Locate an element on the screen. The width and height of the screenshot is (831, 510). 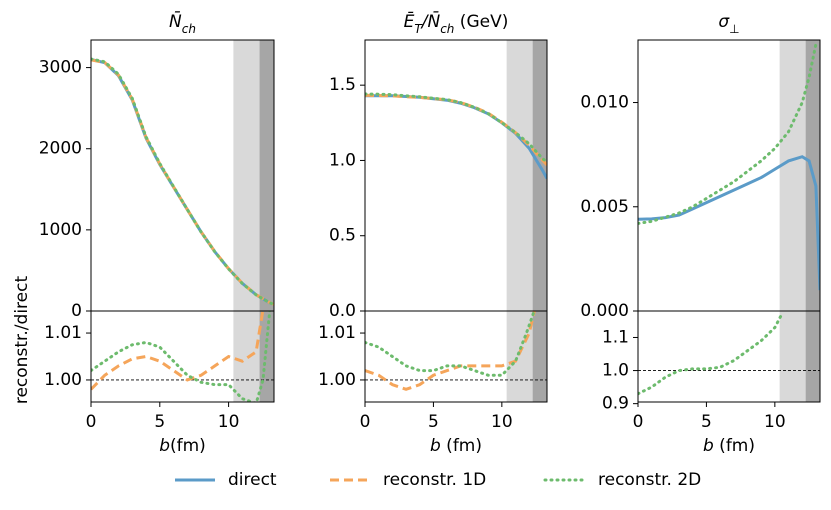
y-tick-label: 0.9 is located at coordinates (615, 404).